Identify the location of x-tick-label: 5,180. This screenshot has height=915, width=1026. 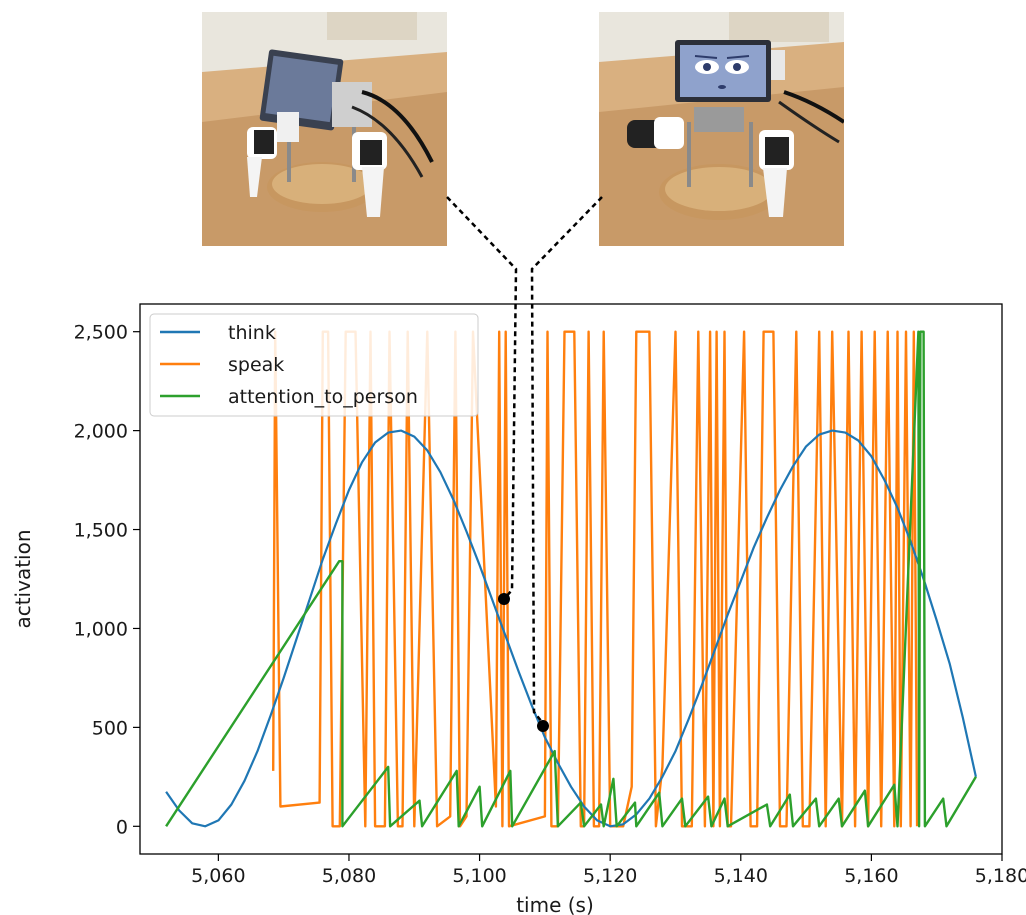
(1000, 876).